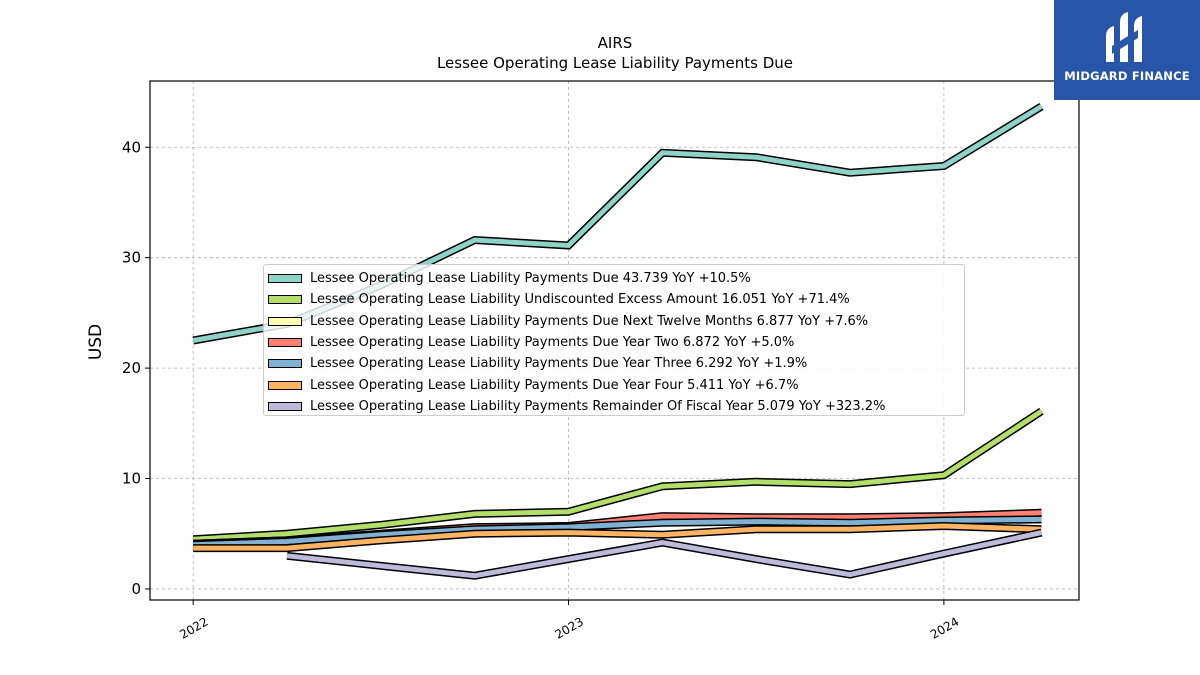 The image size is (1200, 675). What do you see at coordinates (136, 589) in the screenshot?
I see `y-tick-label: 0` at bounding box center [136, 589].